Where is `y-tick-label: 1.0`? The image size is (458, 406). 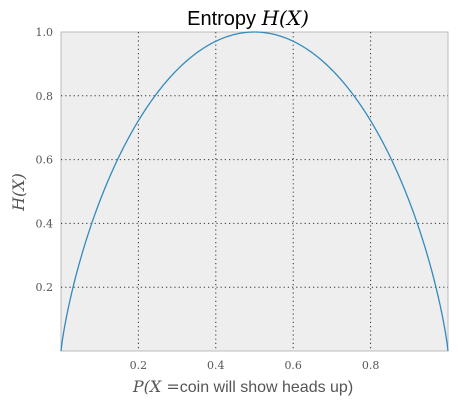
y-tick-label: 1.0 is located at coordinates (45, 32).